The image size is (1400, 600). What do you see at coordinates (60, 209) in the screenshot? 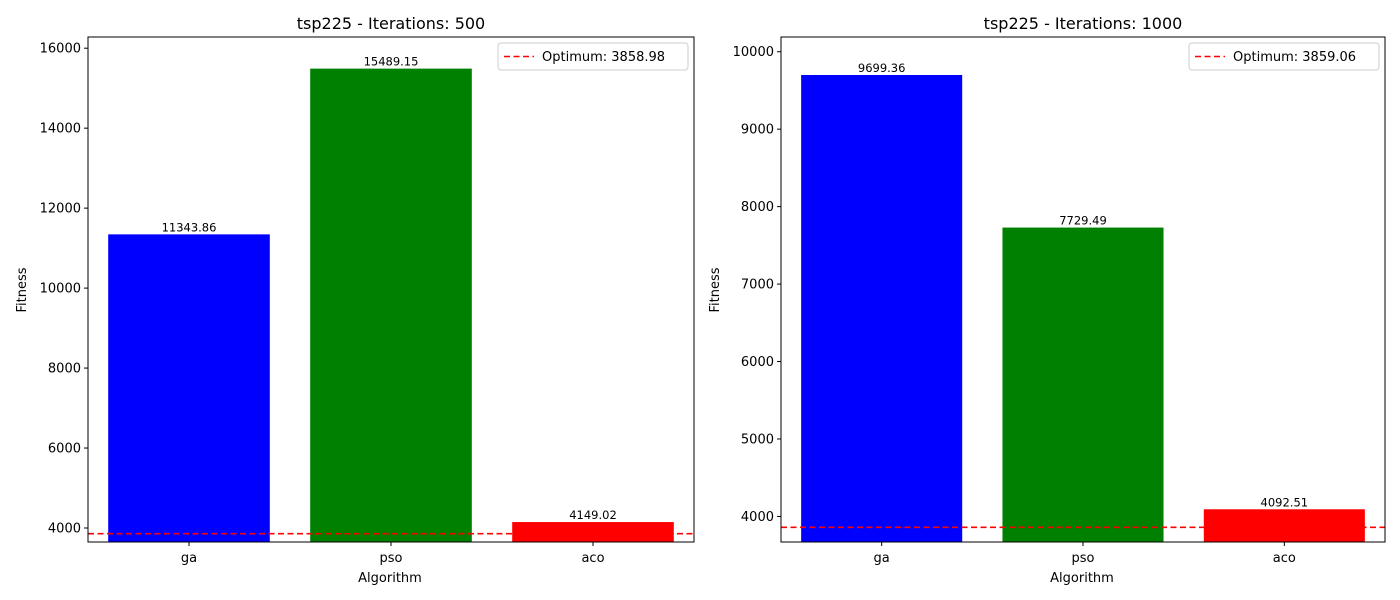
I see `y-tick-label: 12000` at bounding box center [60, 209].